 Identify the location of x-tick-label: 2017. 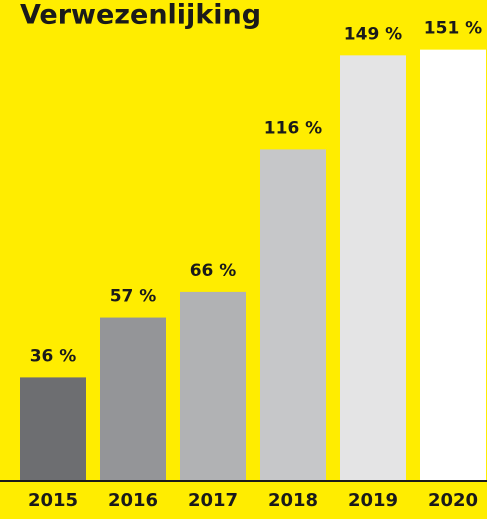
(213, 500).